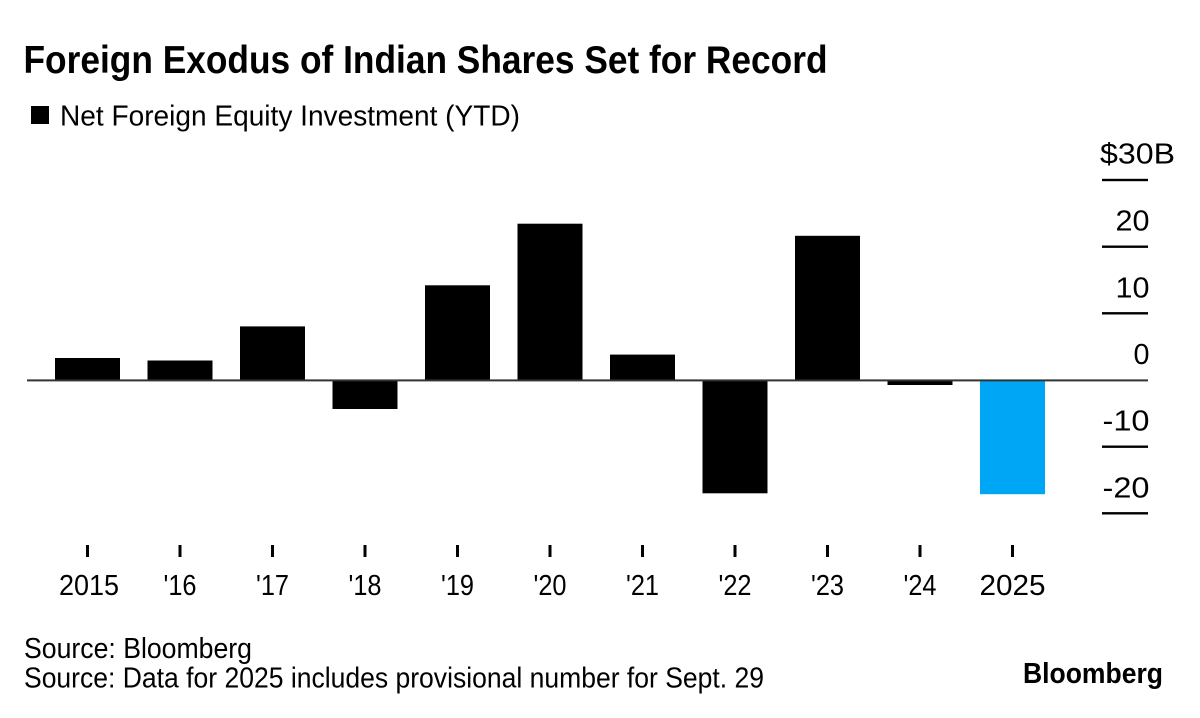  I want to click on svg-text: $30B, so click(1137, 155).